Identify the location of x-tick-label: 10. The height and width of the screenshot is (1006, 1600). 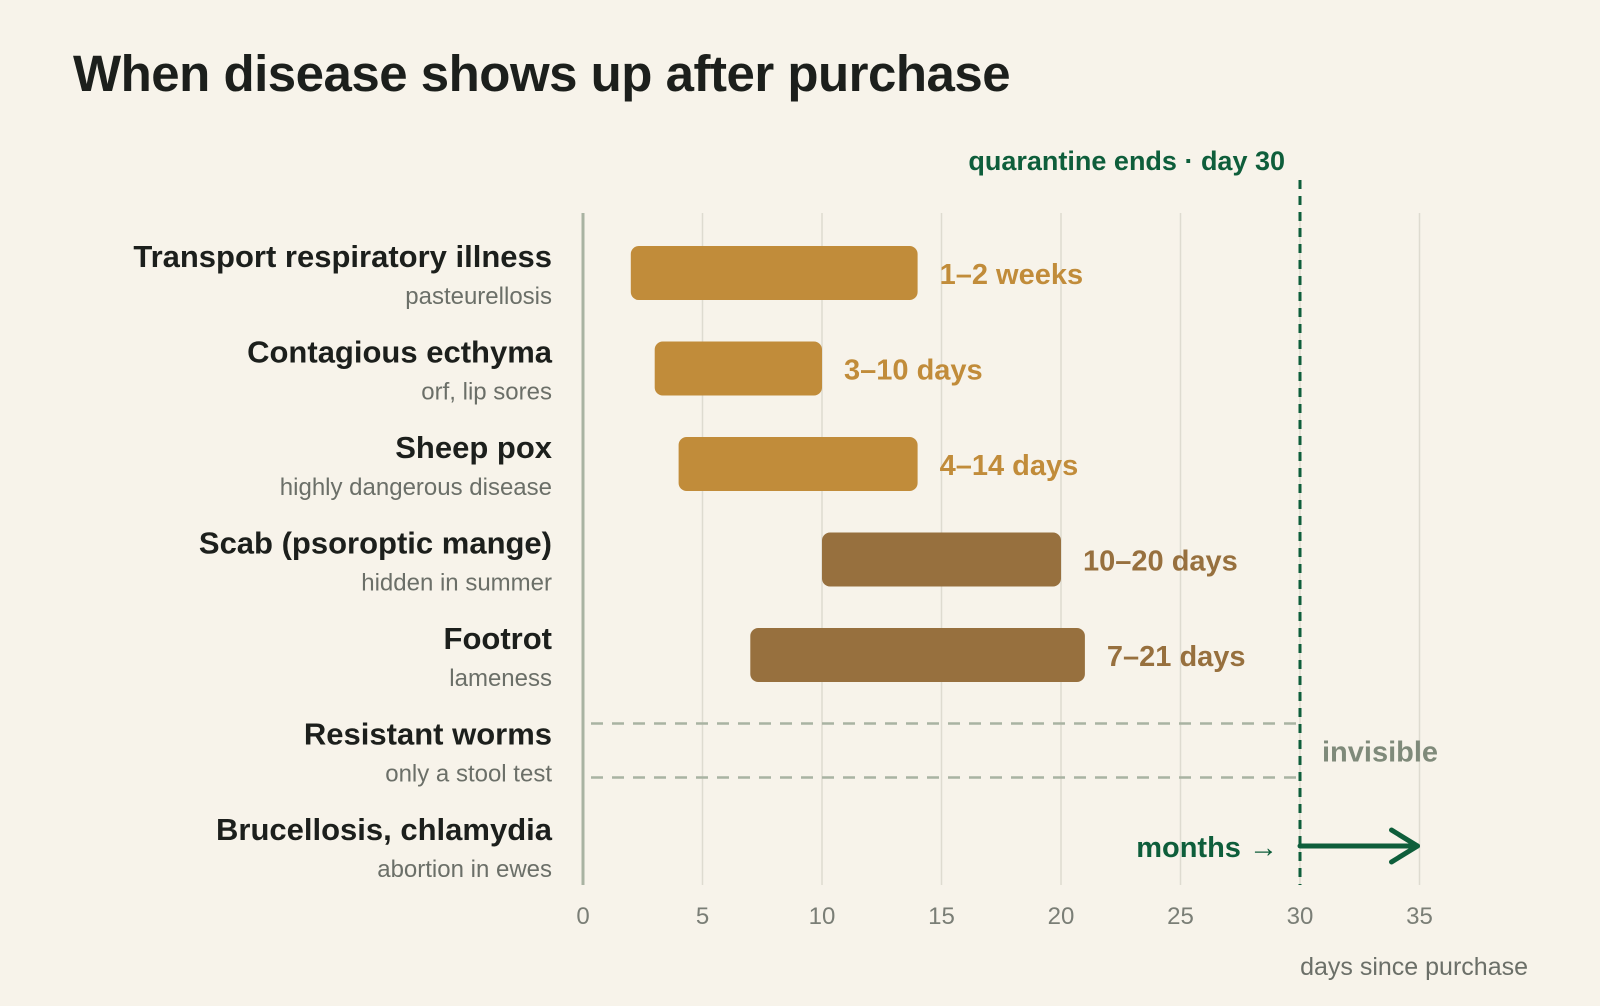
(822, 916).